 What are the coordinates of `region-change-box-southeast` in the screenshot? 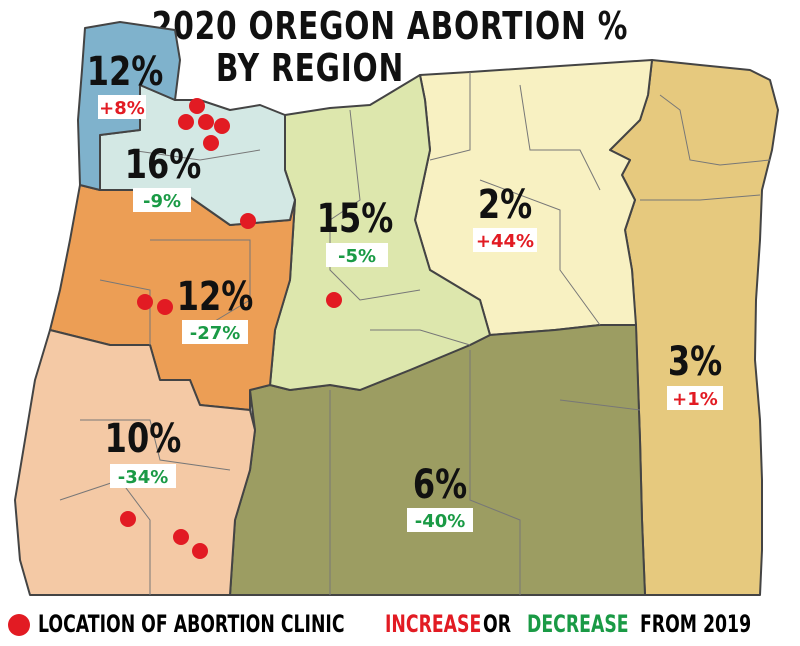 It's located at (440, 520).